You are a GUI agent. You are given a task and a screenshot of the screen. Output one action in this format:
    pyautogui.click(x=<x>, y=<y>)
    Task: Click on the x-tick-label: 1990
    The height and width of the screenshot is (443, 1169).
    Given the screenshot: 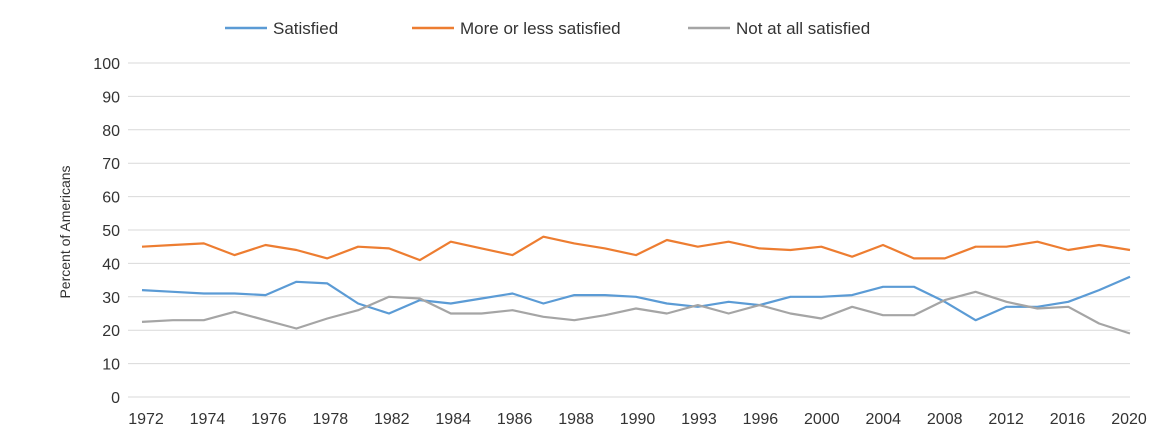 What is the action you would take?
    pyautogui.click(x=638, y=419)
    